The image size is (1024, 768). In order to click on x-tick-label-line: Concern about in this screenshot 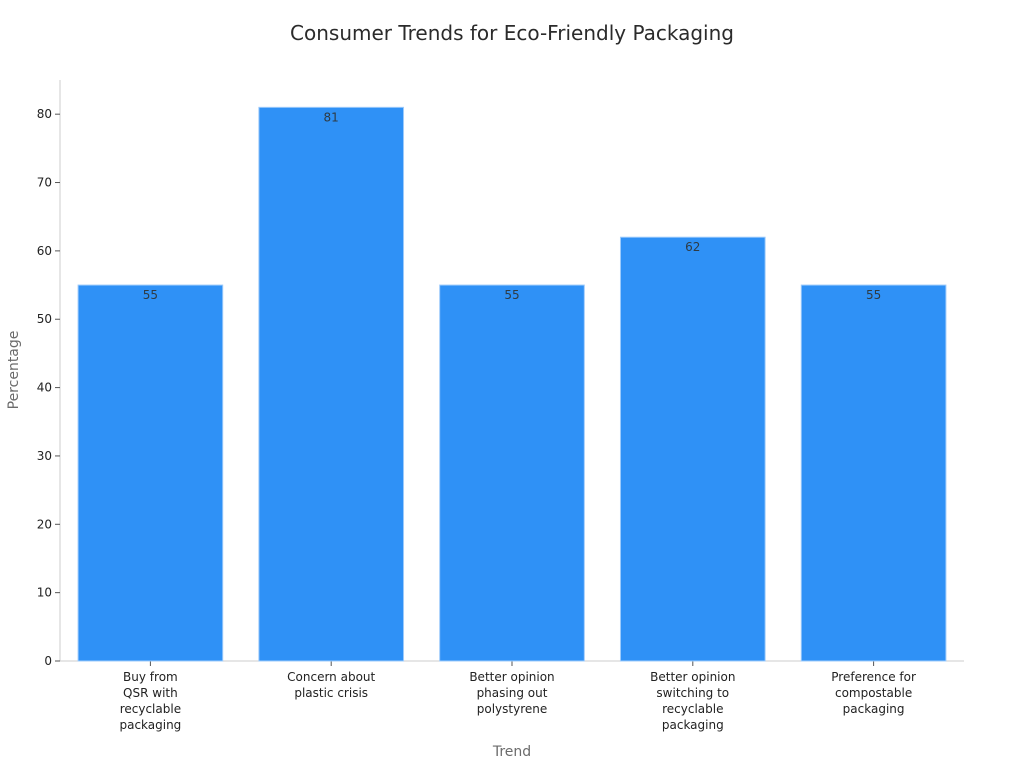, I will do `click(331, 677)`.